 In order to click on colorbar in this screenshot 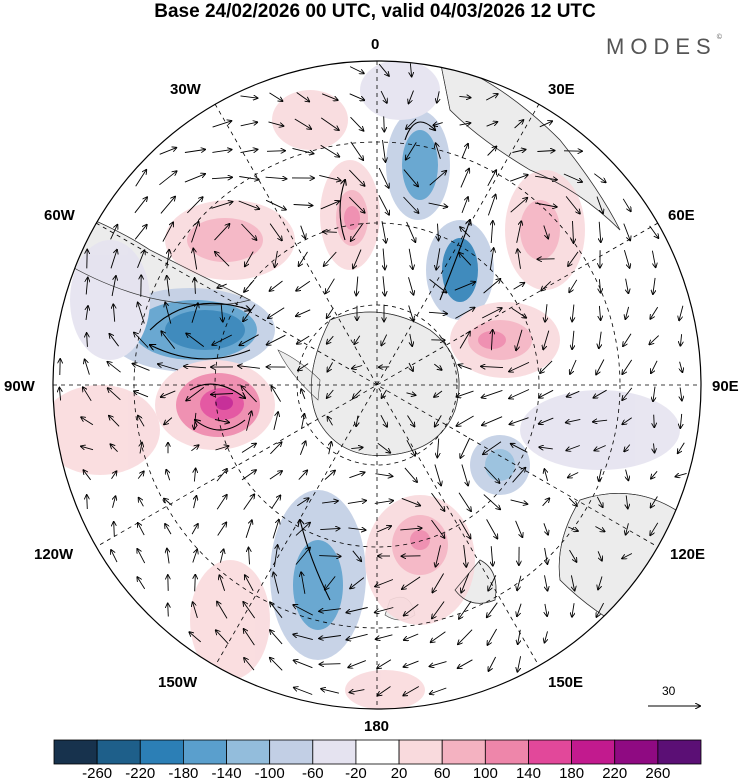, I will do `click(377, 752)`.